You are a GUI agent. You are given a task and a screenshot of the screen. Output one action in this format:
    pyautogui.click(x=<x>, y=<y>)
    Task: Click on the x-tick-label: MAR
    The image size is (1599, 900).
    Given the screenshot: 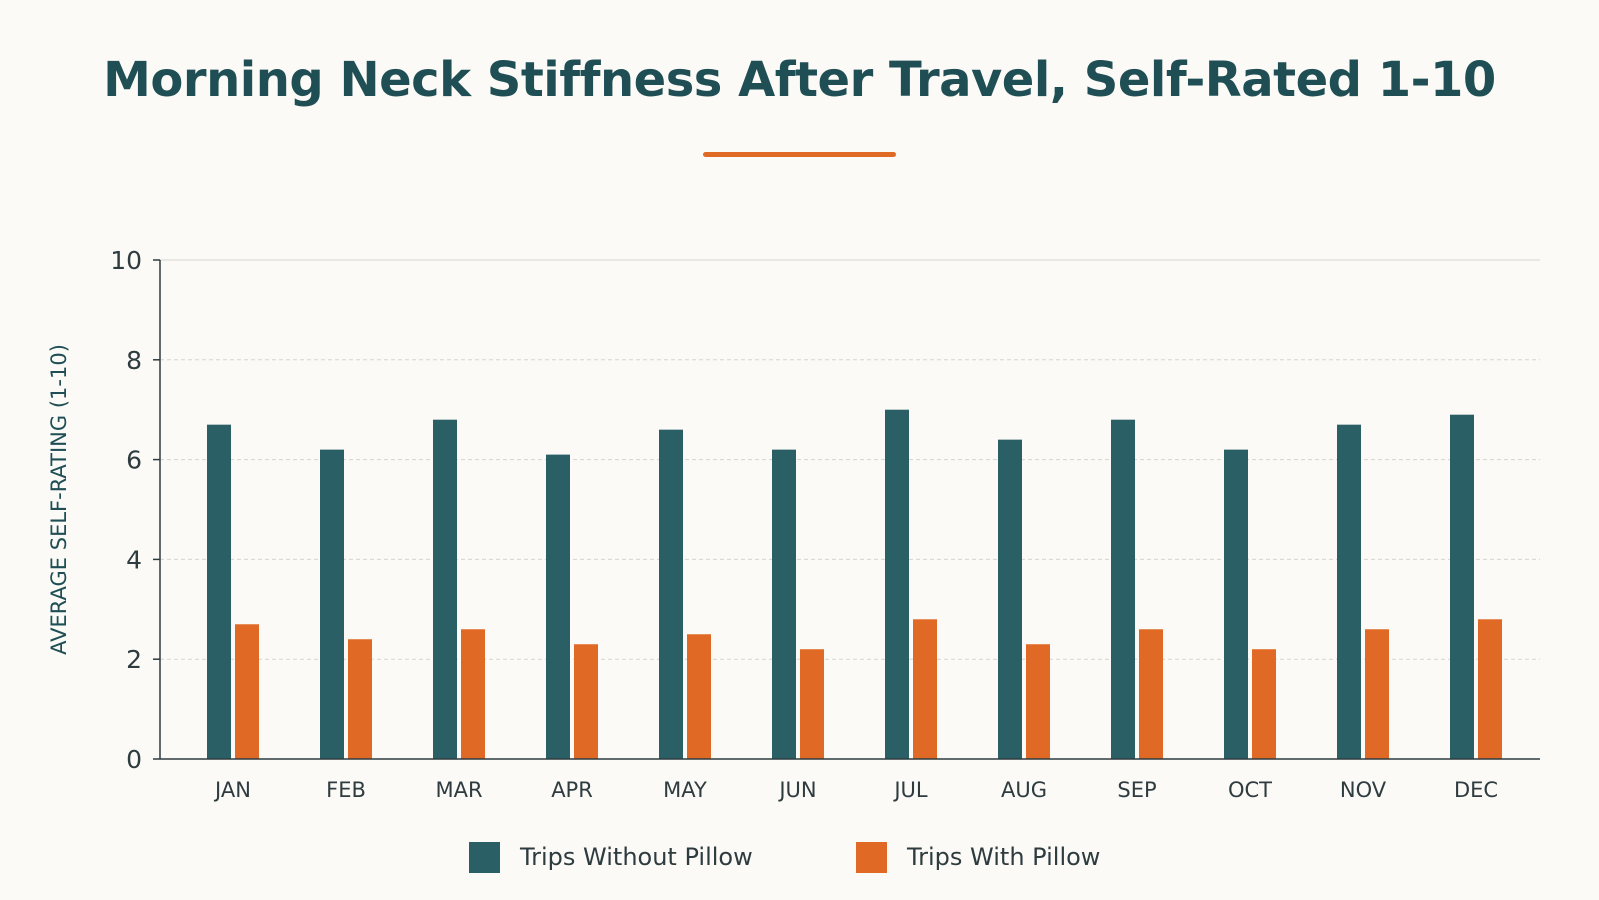 What is the action you would take?
    pyautogui.click(x=458, y=790)
    